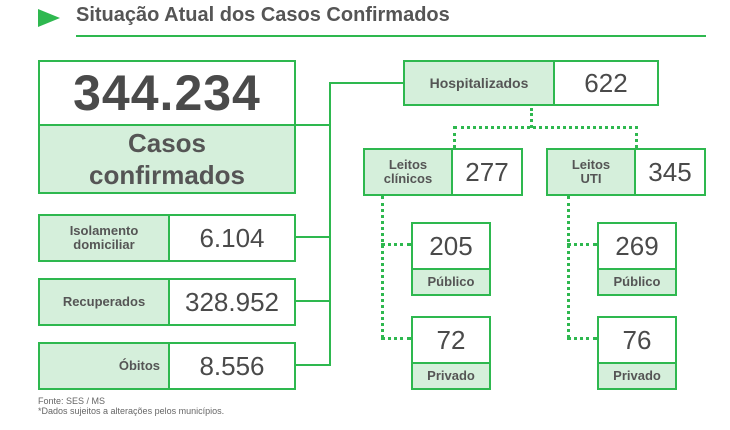  Describe the element at coordinates (454, 137) in the screenshot. I see `dotted-to-clinical` at that location.